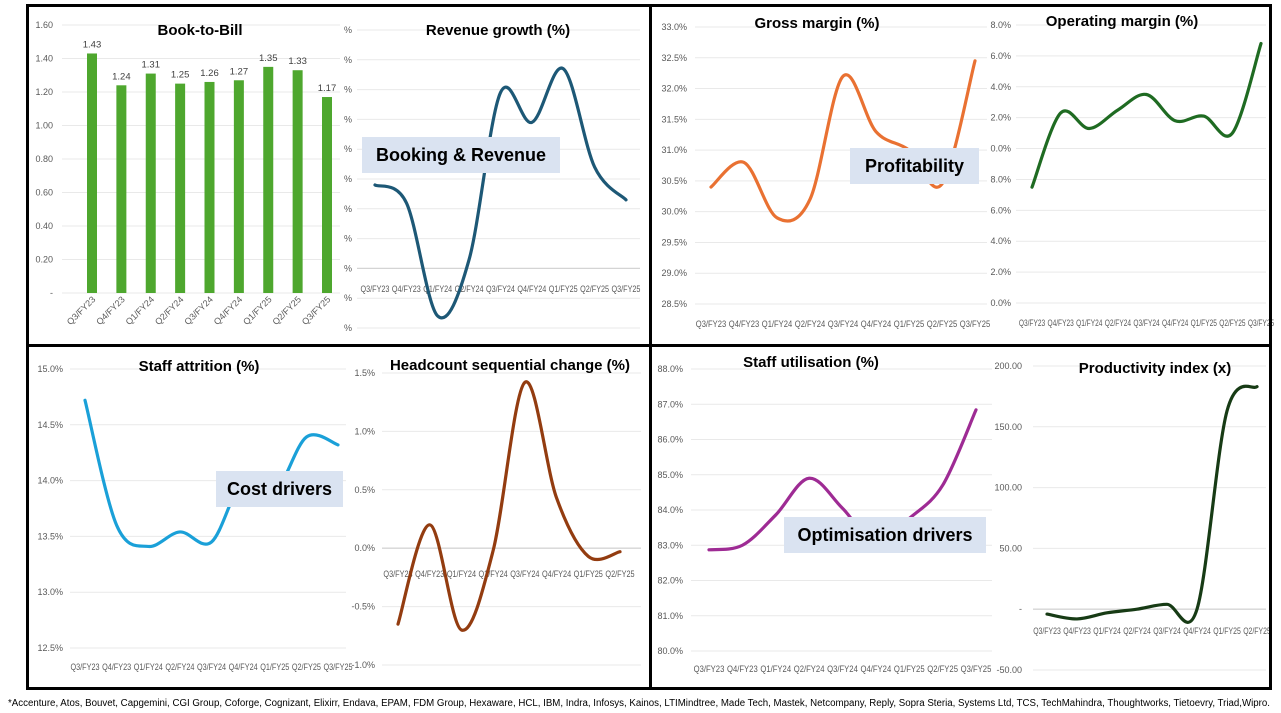 This screenshot has width=1281, height=713. I want to click on gross-margin-ytick-label: 29.0%, so click(674, 273).